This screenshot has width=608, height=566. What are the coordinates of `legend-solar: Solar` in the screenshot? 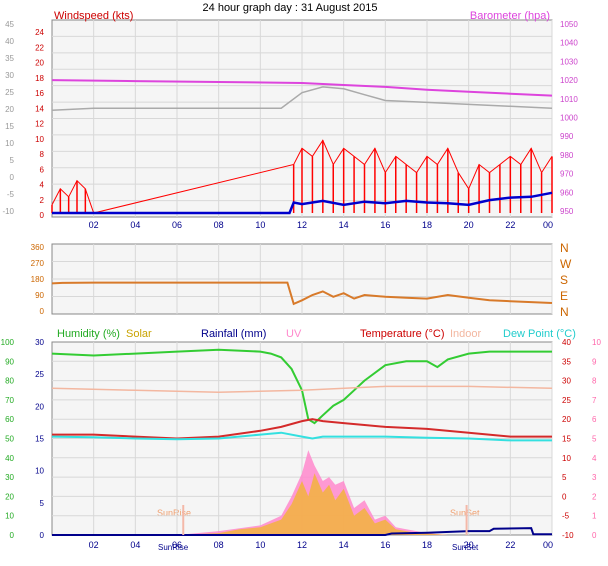 It's located at (139, 334).